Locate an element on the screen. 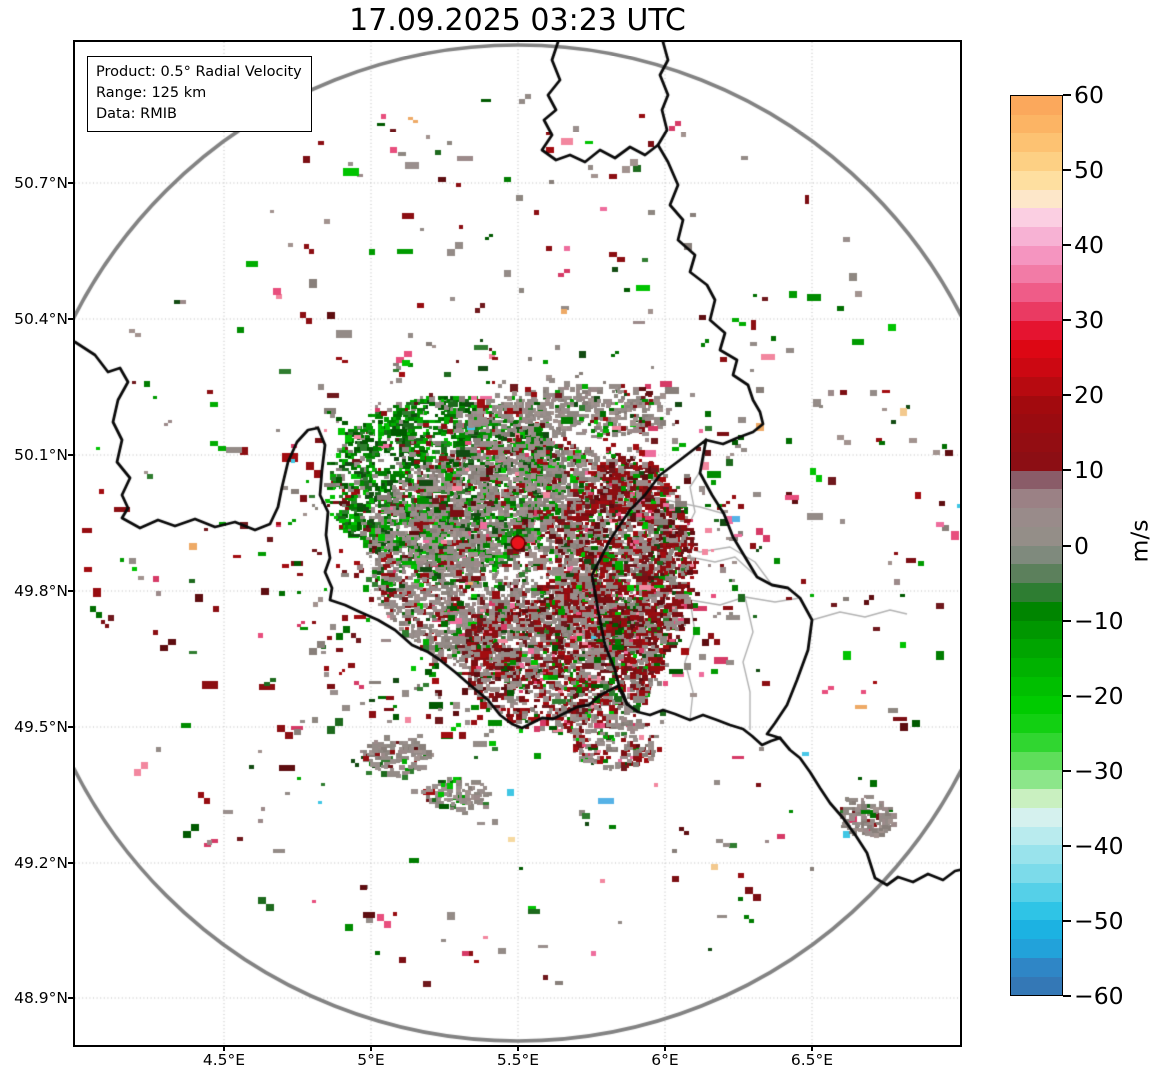  colorbar-tick-label: −40 is located at coordinates (1099, 845).